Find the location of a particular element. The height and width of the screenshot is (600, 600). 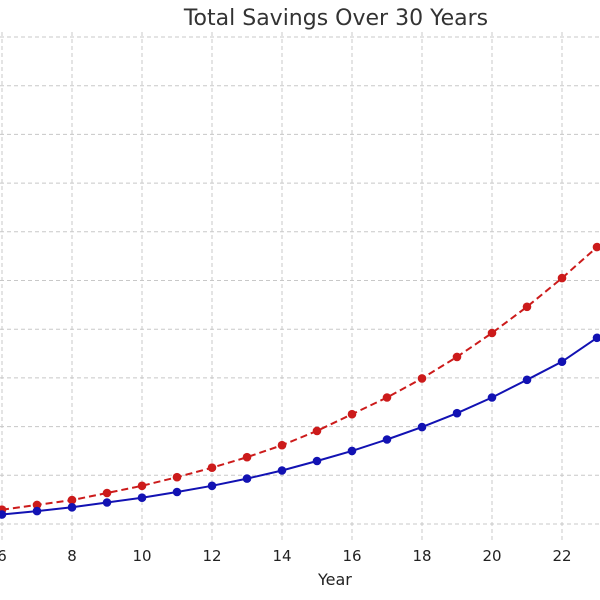

x-tick-label: 20 is located at coordinates (491, 556).